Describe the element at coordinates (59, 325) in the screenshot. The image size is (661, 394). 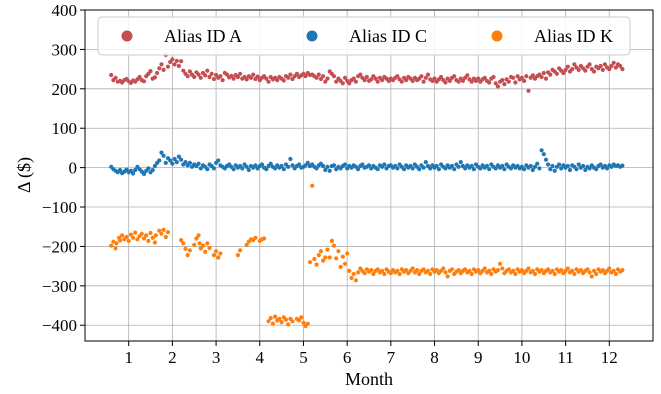
I see `y-tick-label: −400` at that location.